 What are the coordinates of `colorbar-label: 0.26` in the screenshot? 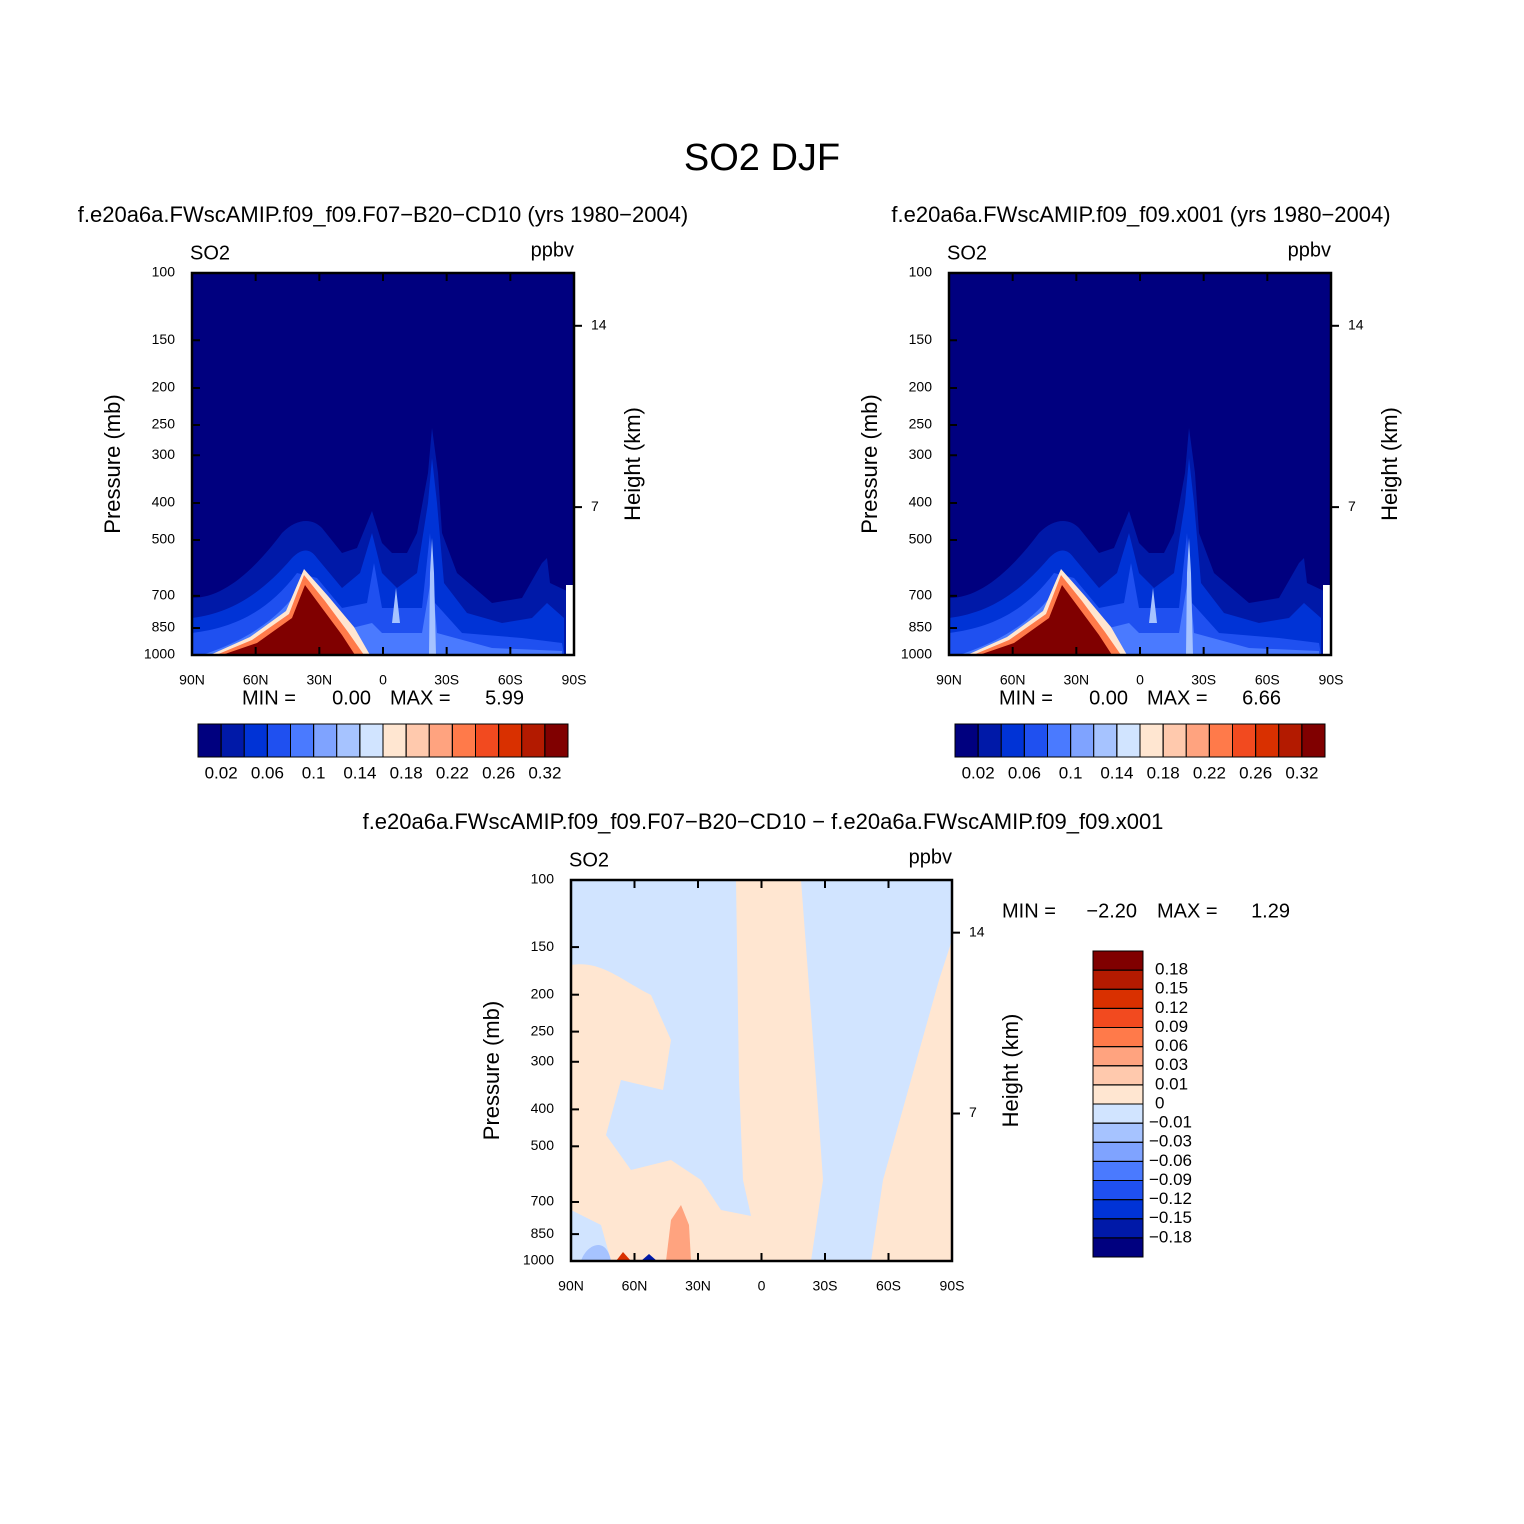 It's located at (498, 772).